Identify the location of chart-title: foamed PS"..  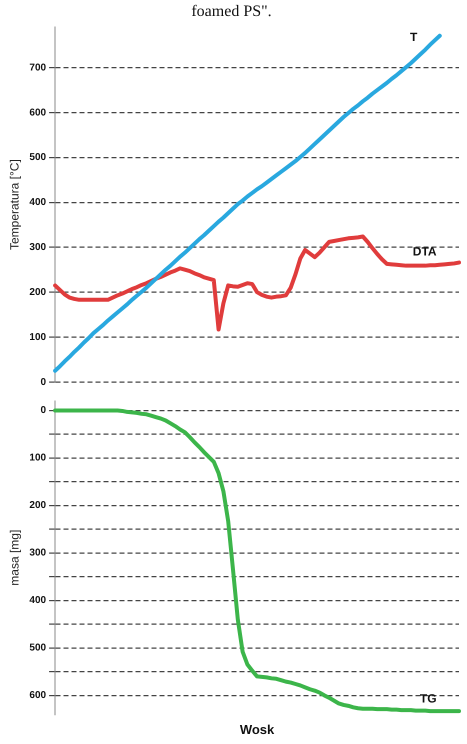
(231, 11).